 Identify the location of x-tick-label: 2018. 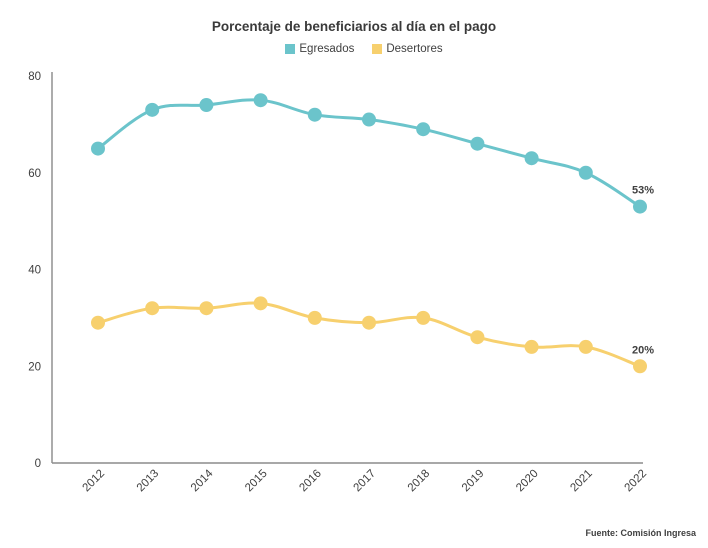
(419, 481).